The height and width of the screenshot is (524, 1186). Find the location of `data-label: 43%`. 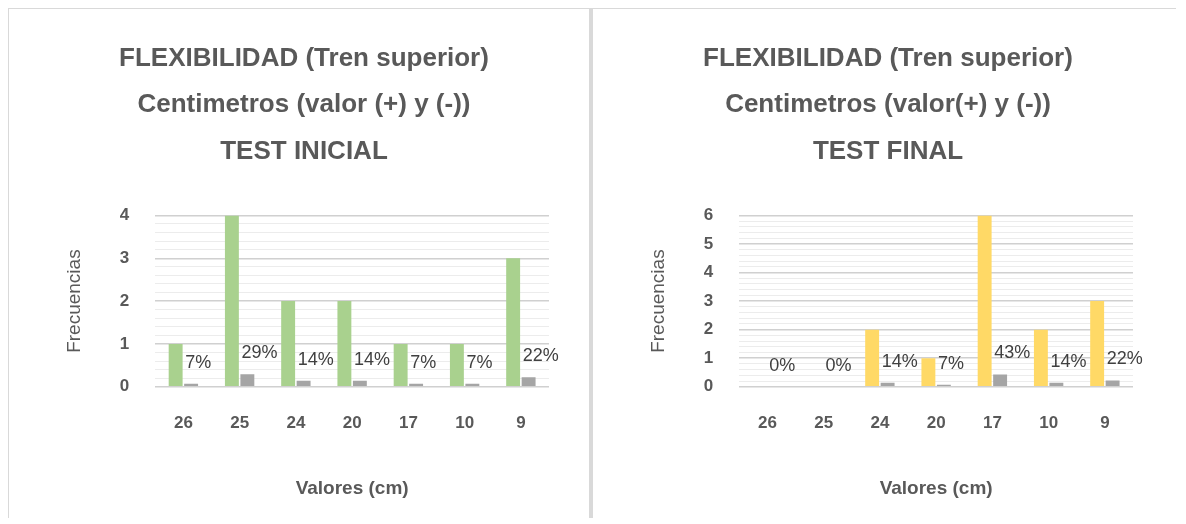

data-label: 43% is located at coordinates (1012, 352).